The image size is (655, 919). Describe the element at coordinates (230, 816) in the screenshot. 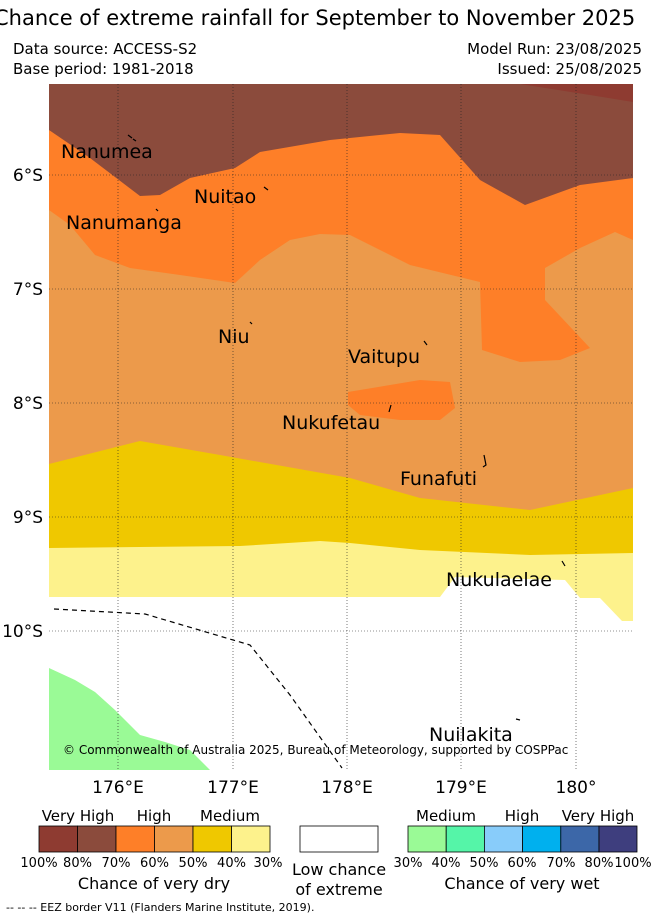

I see `legend-dry-label: Medium` at that location.